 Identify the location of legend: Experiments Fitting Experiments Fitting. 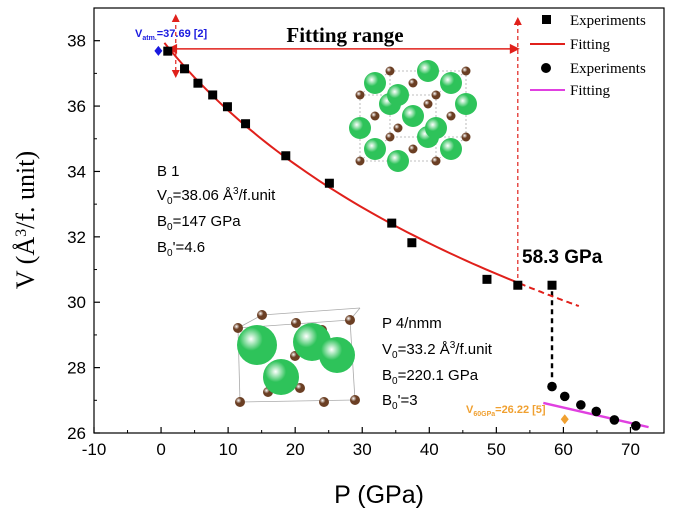
(588, 56).